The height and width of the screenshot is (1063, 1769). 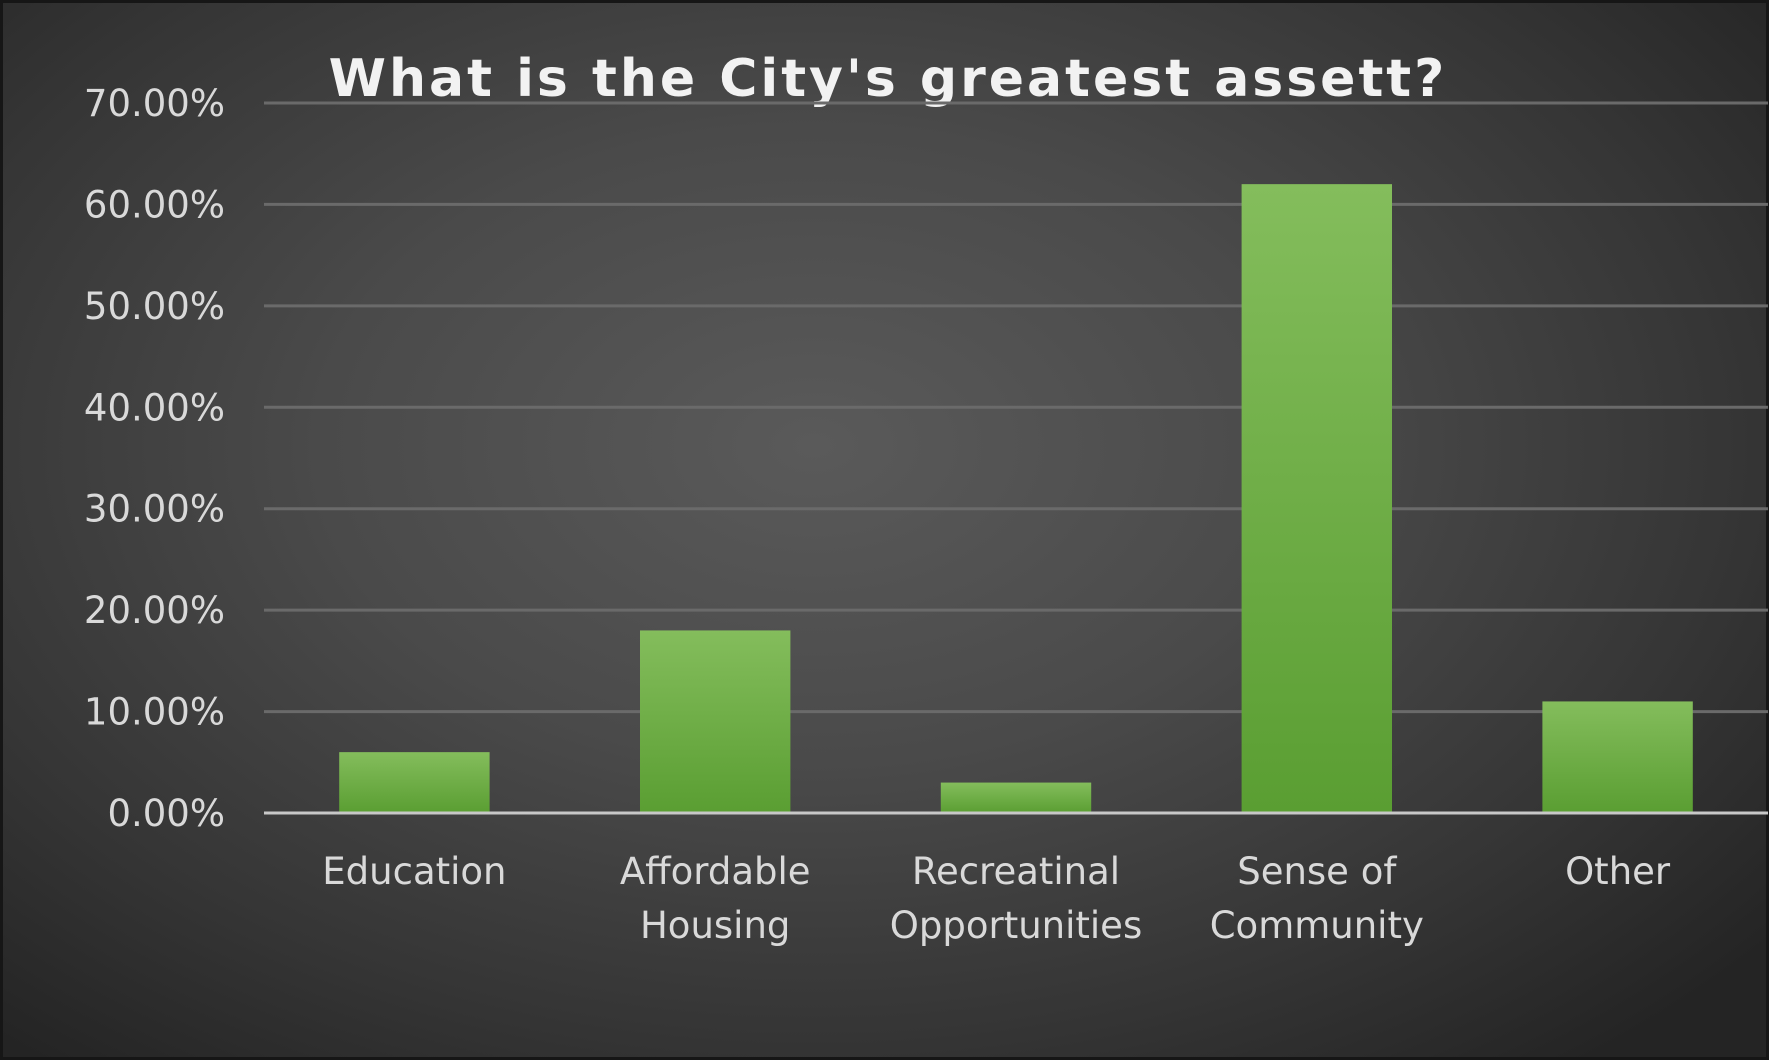 I want to click on y-tick-label: 0.00%, so click(x=166, y=813).